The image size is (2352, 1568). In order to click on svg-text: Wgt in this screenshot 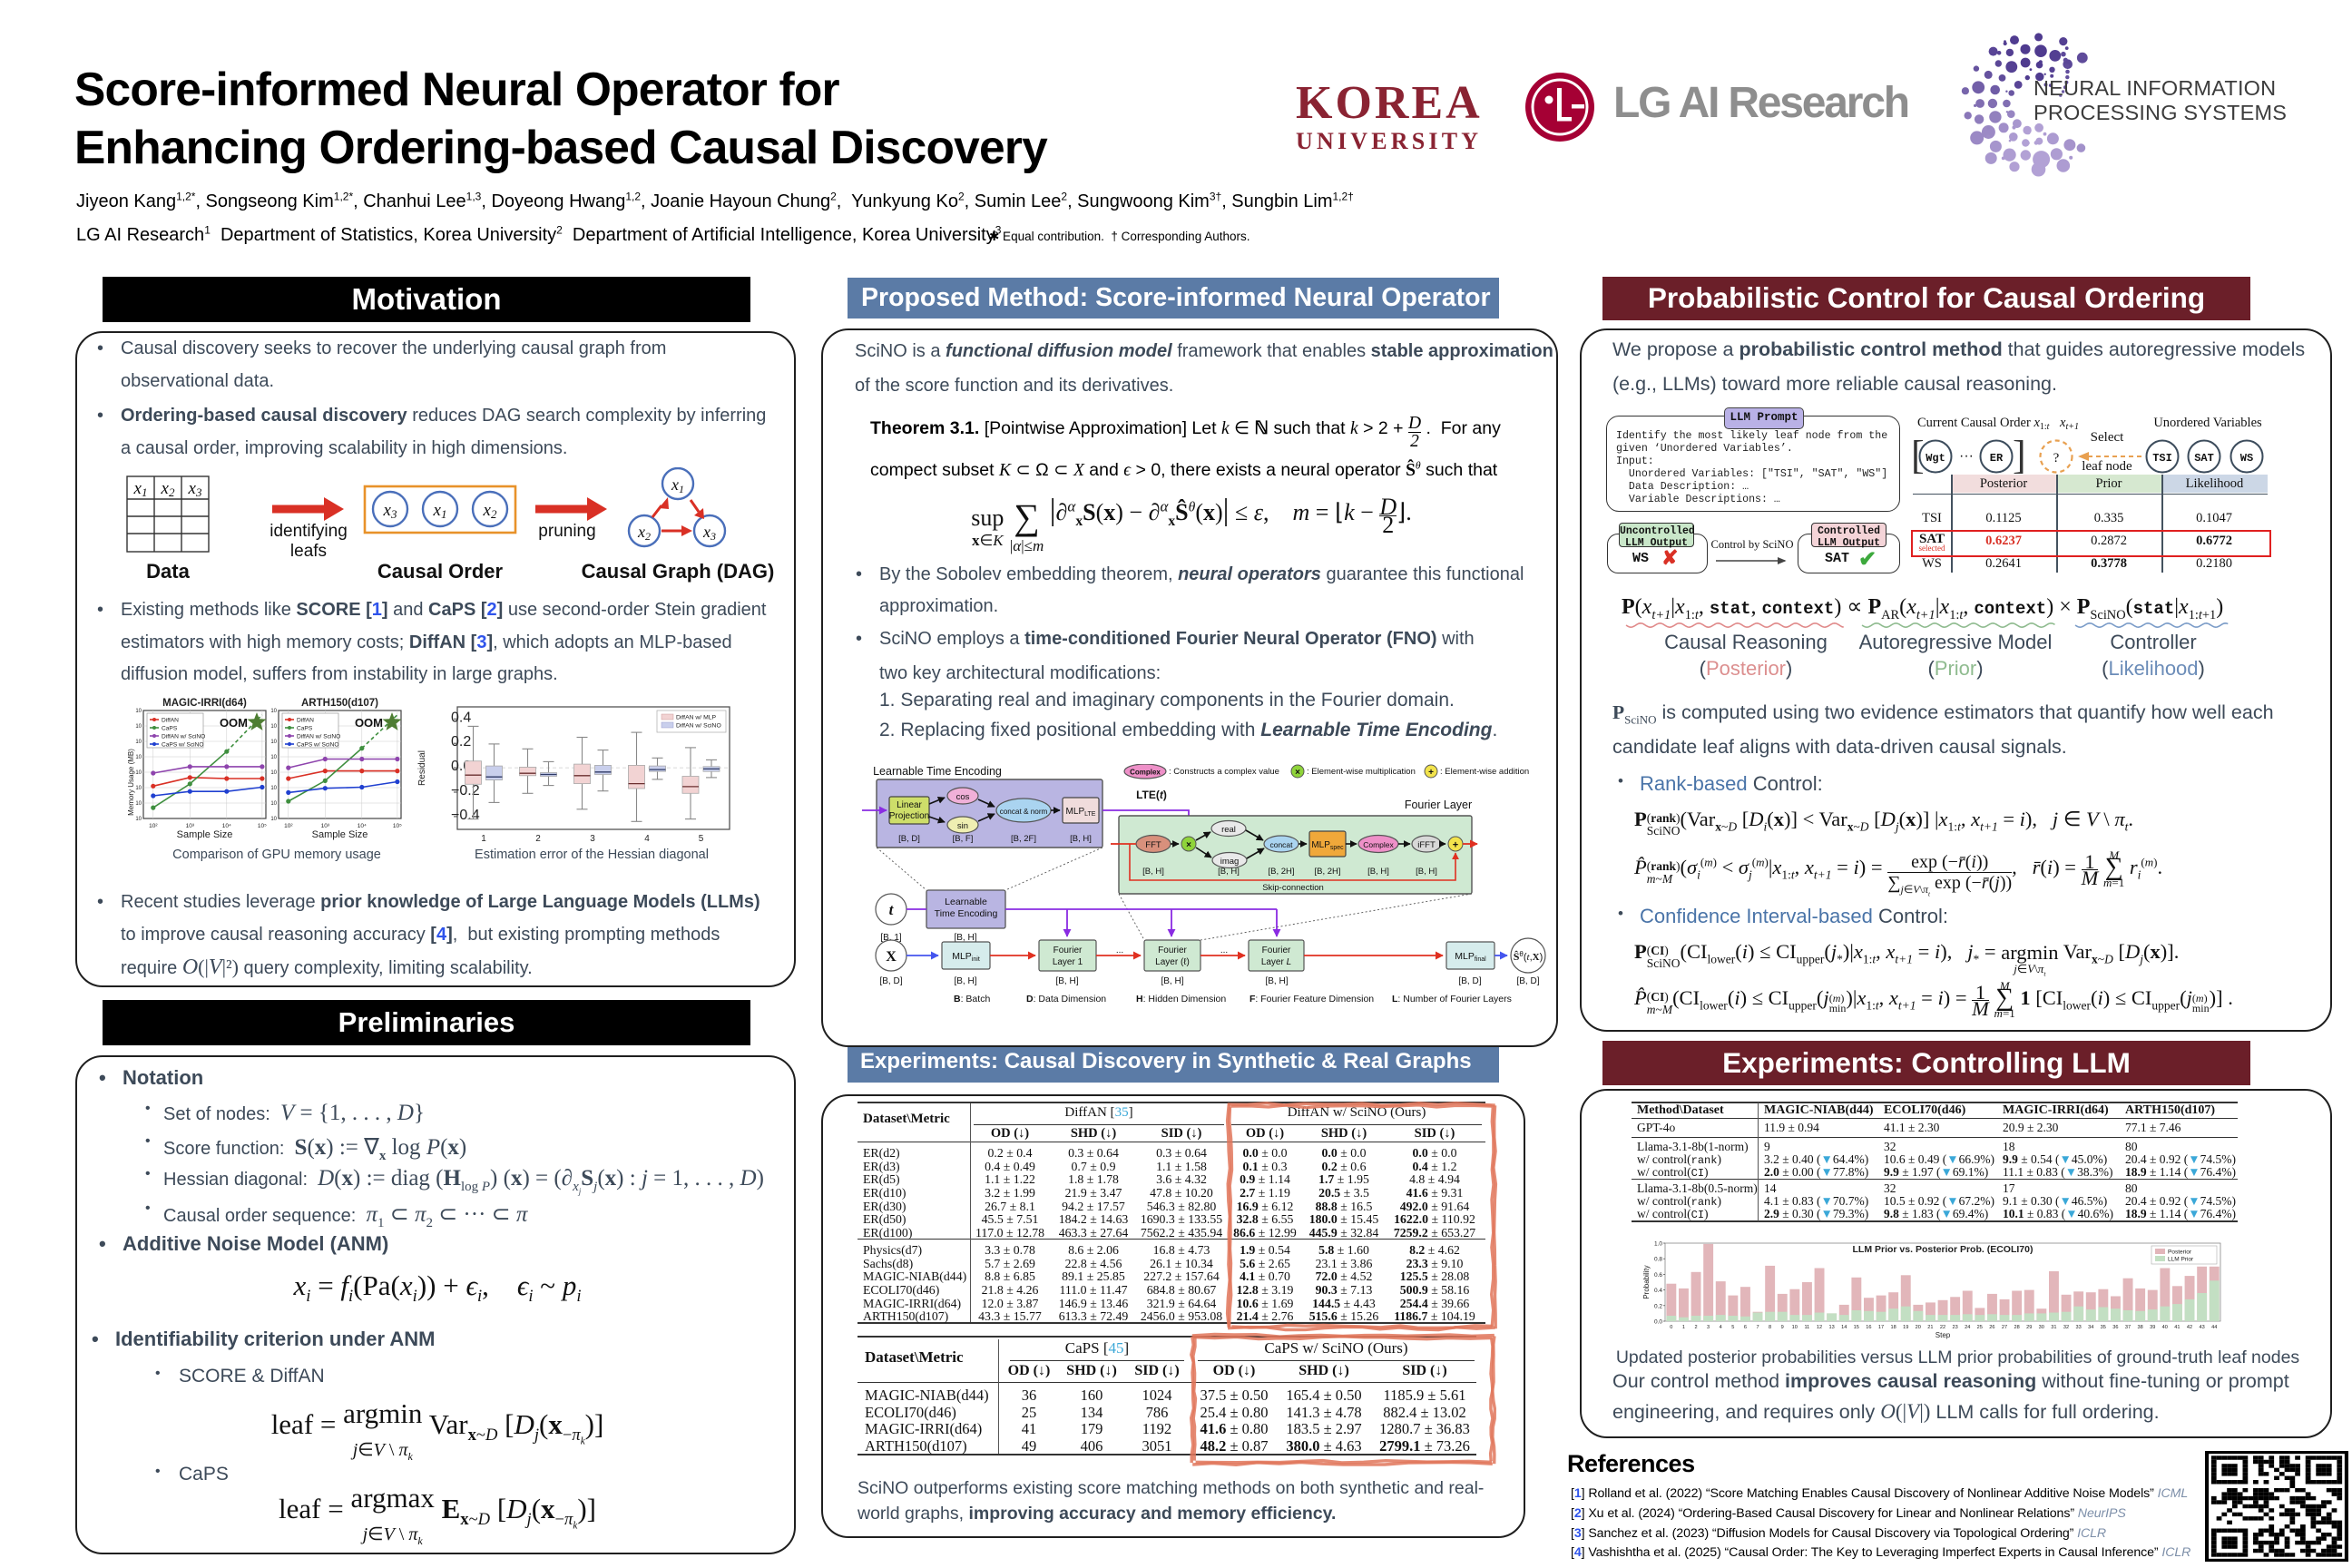, I will do `click(1935, 458)`.